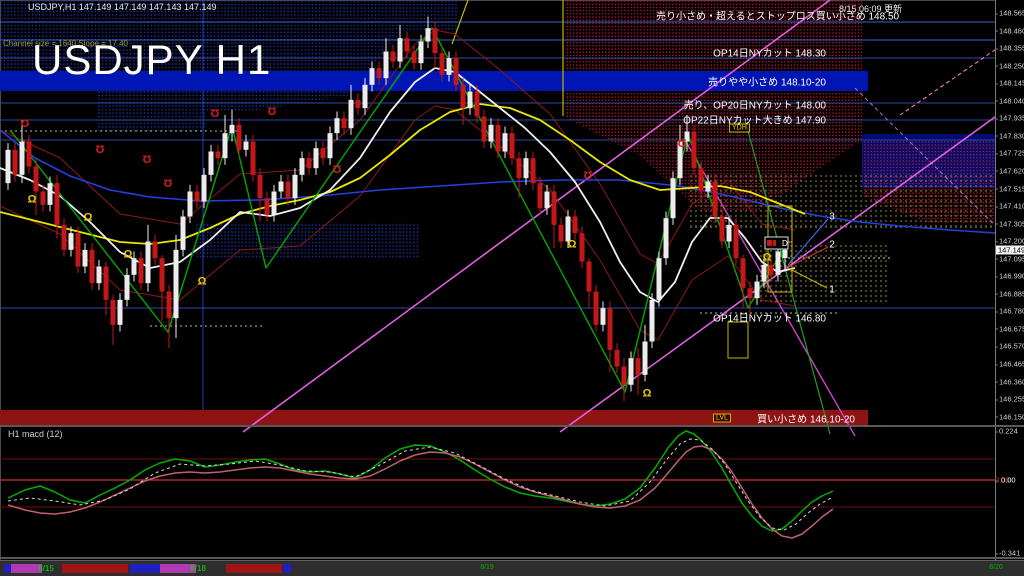 The height and width of the screenshot is (576, 1024). Describe the element at coordinates (1009, 30) in the screenshot. I see `price-tick-label: 148.460` at that location.